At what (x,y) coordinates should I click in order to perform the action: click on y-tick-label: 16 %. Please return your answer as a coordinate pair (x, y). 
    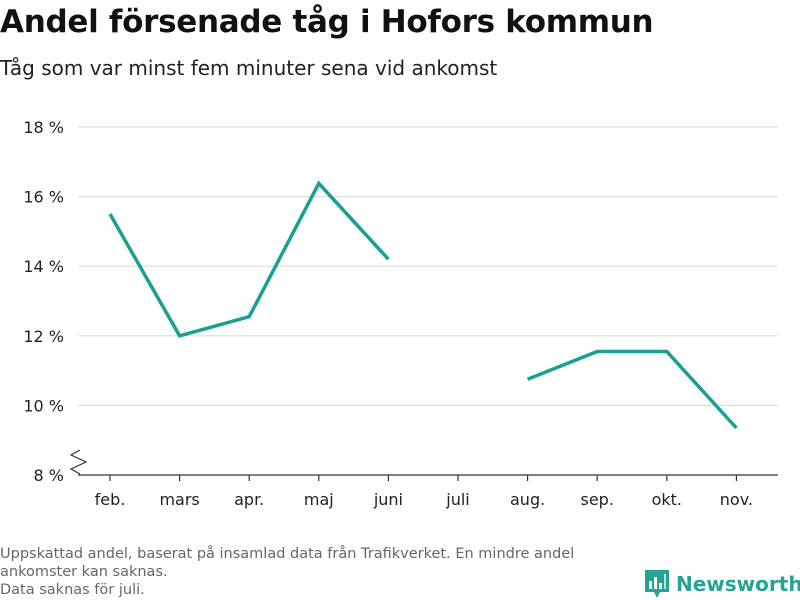
    Looking at the image, I should click on (43, 197).